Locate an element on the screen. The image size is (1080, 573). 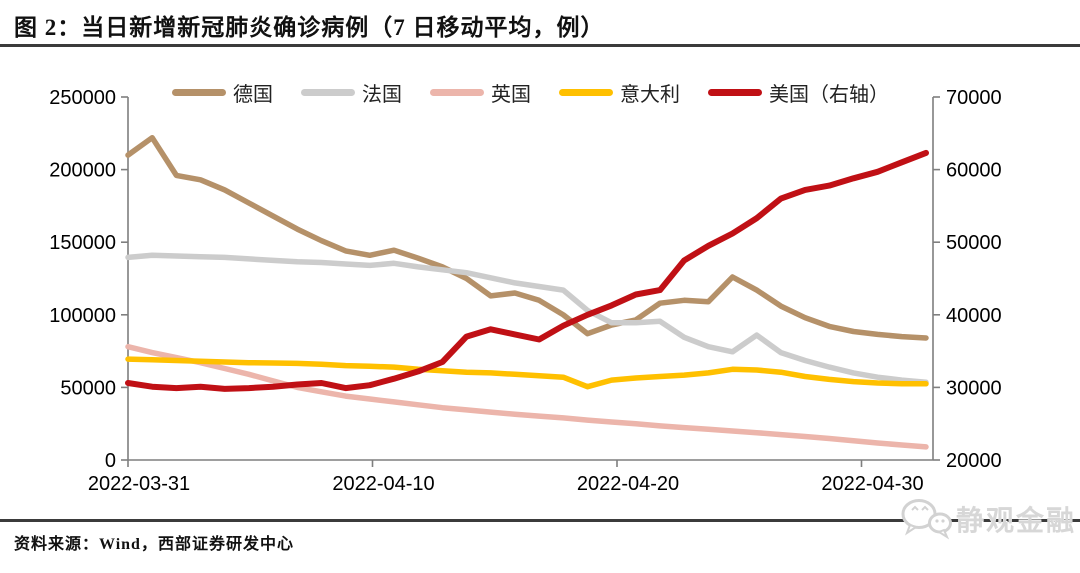
y-axis-right: 20000 30000 40000 50000 60000 70000 is located at coordinates (967, 279).